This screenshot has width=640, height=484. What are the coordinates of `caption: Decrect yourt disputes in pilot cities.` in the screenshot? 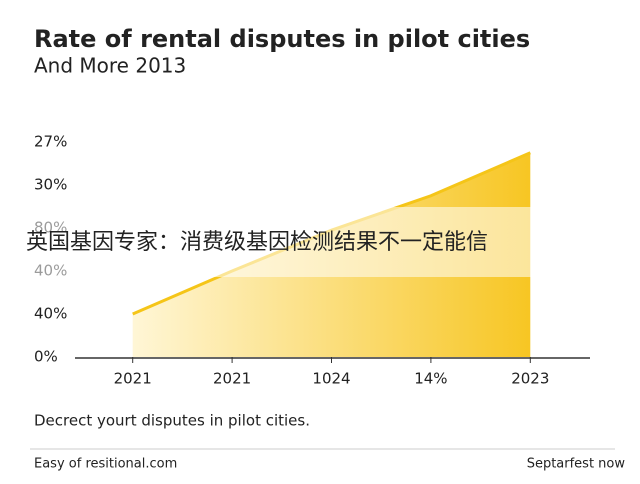 It's located at (172, 421).